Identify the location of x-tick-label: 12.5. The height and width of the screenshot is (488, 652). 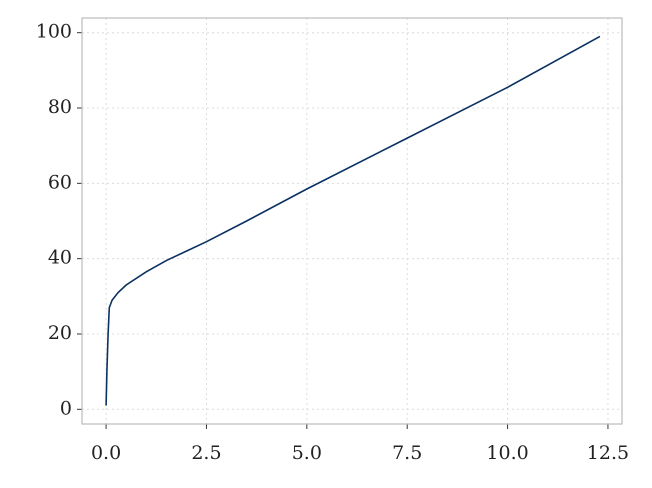
(608, 453).